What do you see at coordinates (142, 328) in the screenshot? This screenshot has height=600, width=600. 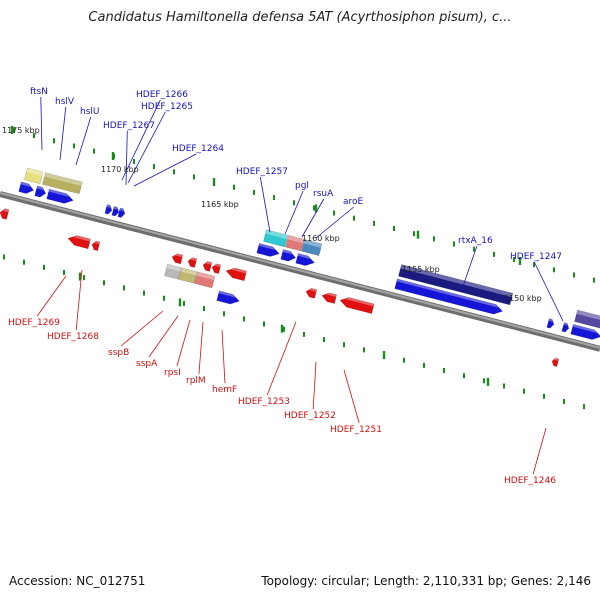 I see `leader-sspB` at bounding box center [142, 328].